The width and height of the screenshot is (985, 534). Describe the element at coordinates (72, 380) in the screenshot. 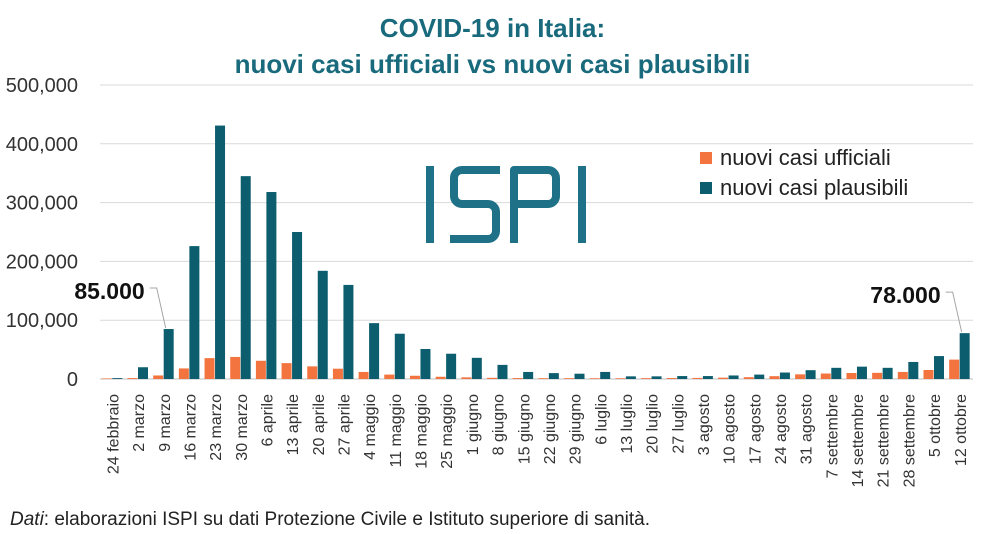

I see `y-tick-label: 0` at that location.